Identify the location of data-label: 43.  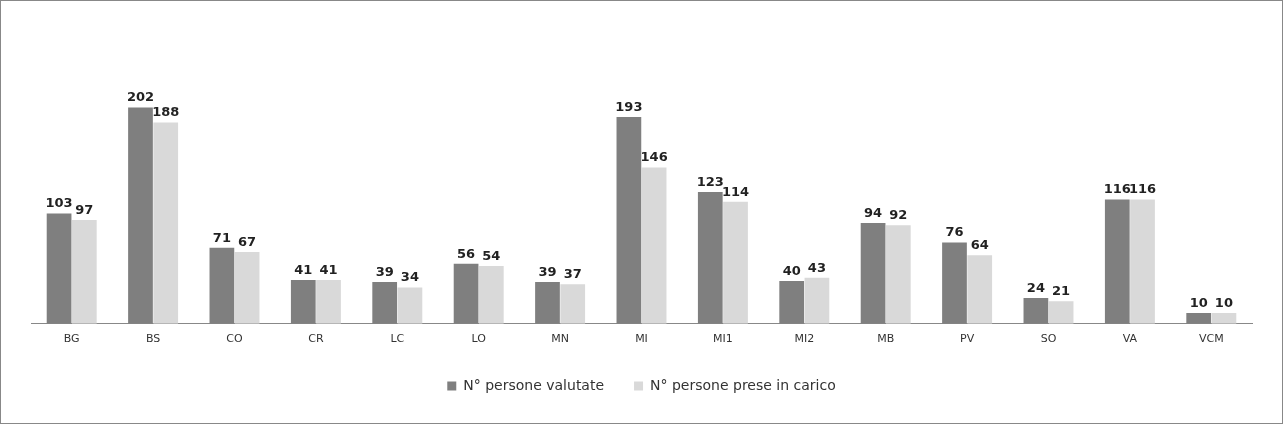
(816, 267).